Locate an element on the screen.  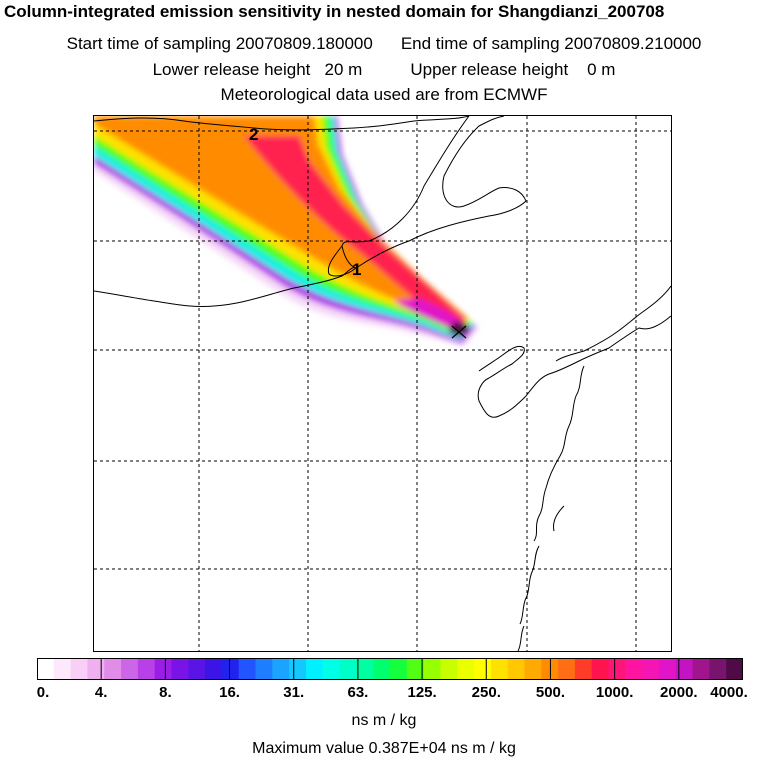
plume-core is located at coordinates (459, 329).